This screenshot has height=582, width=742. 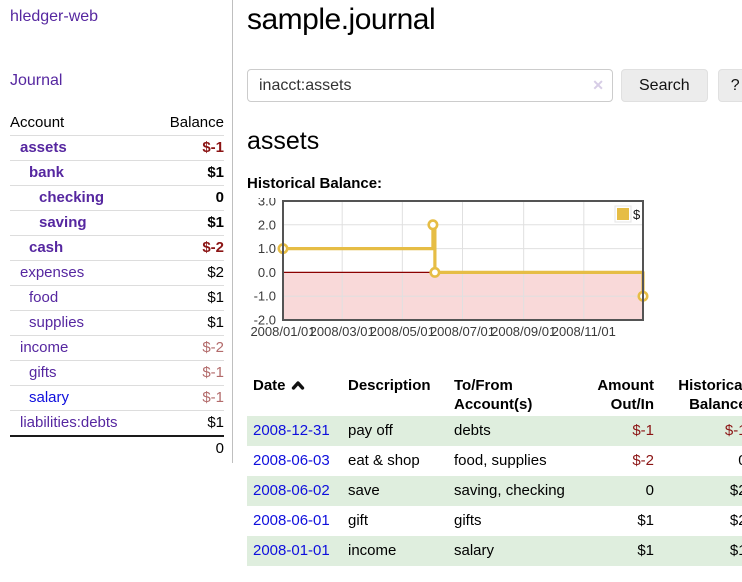 I want to click on x-tick-label: 2008/03/01, so click(x=342, y=331).